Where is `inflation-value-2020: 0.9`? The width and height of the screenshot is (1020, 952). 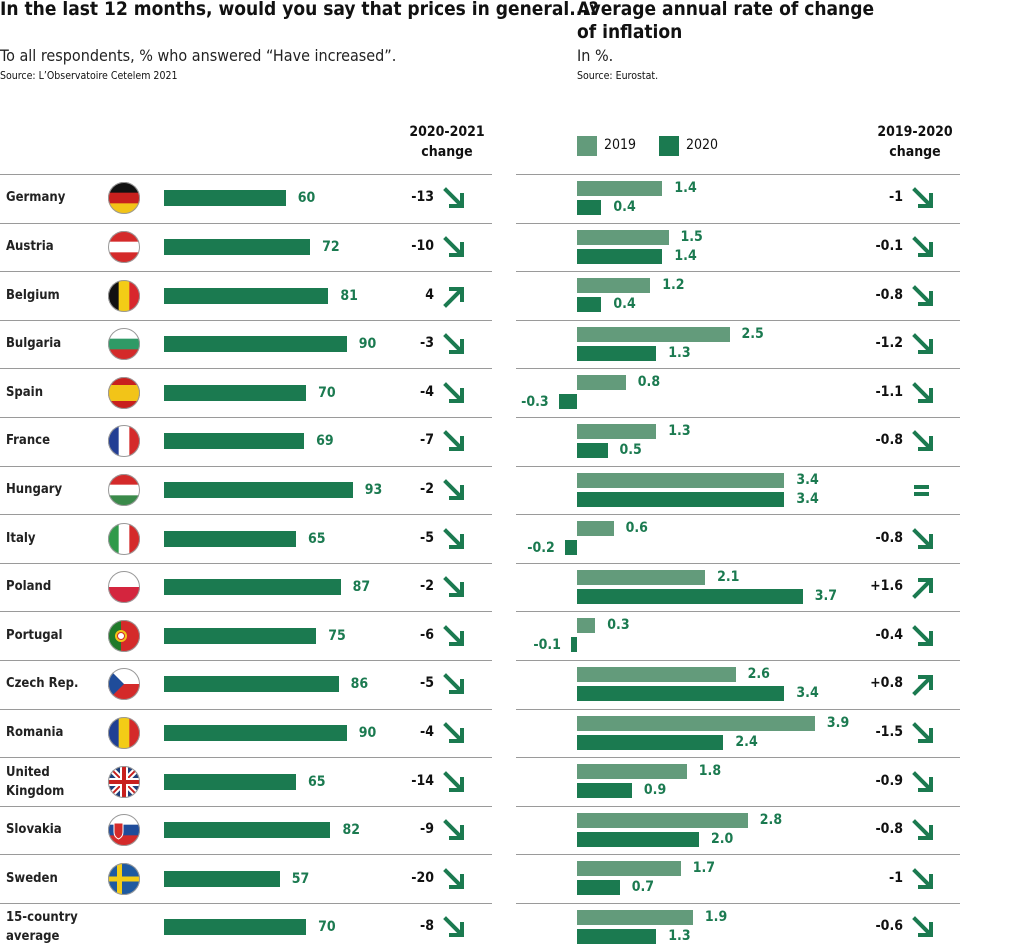
inflation-value-2020: 0.9 is located at coordinates (655, 790).